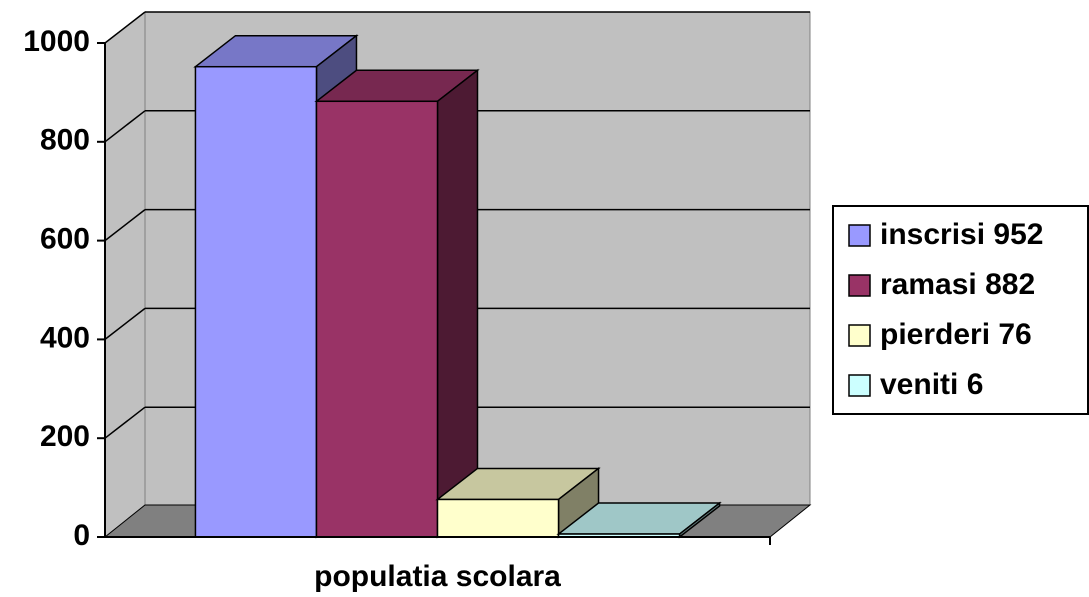  What do you see at coordinates (457, 303) in the screenshot?
I see `bar-side` at bounding box center [457, 303].